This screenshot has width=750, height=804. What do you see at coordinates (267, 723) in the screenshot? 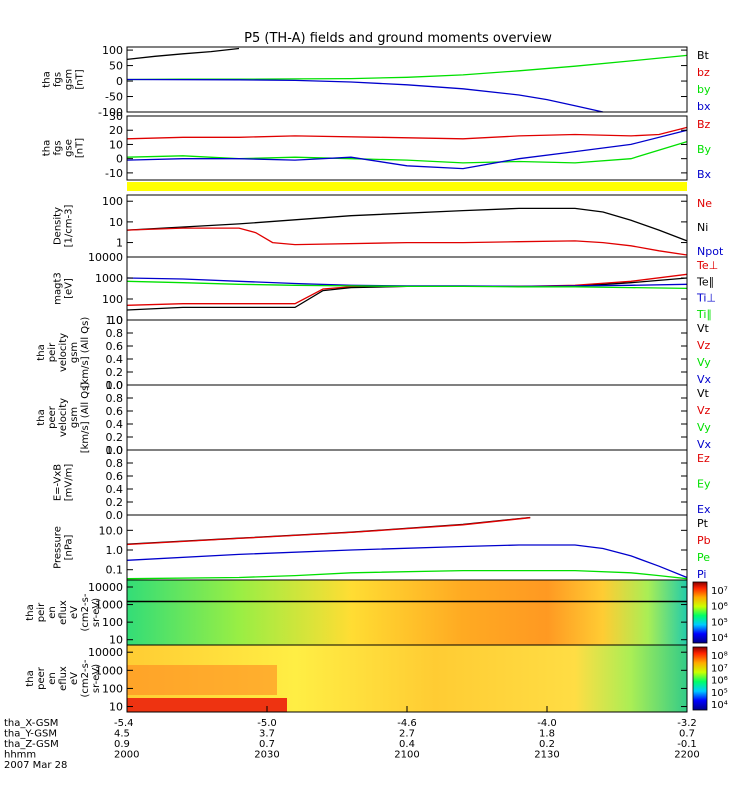
I see `x-tick-label: -5.0` at bounding box center [267, 723].